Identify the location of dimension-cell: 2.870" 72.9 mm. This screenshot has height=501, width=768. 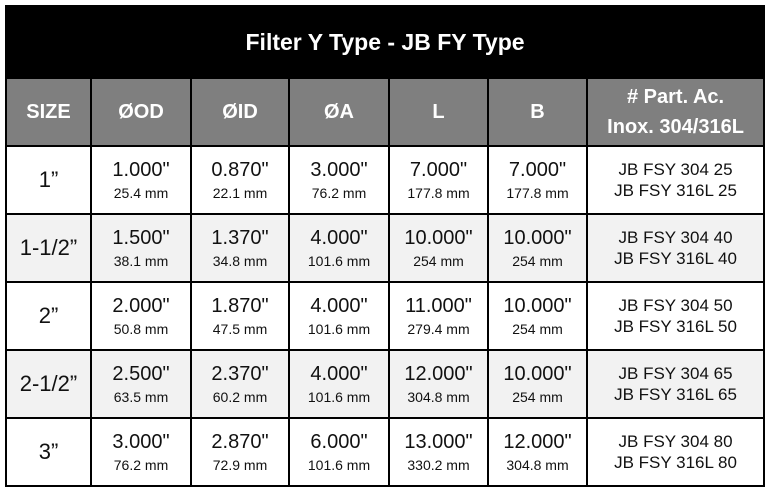
(240, 452).